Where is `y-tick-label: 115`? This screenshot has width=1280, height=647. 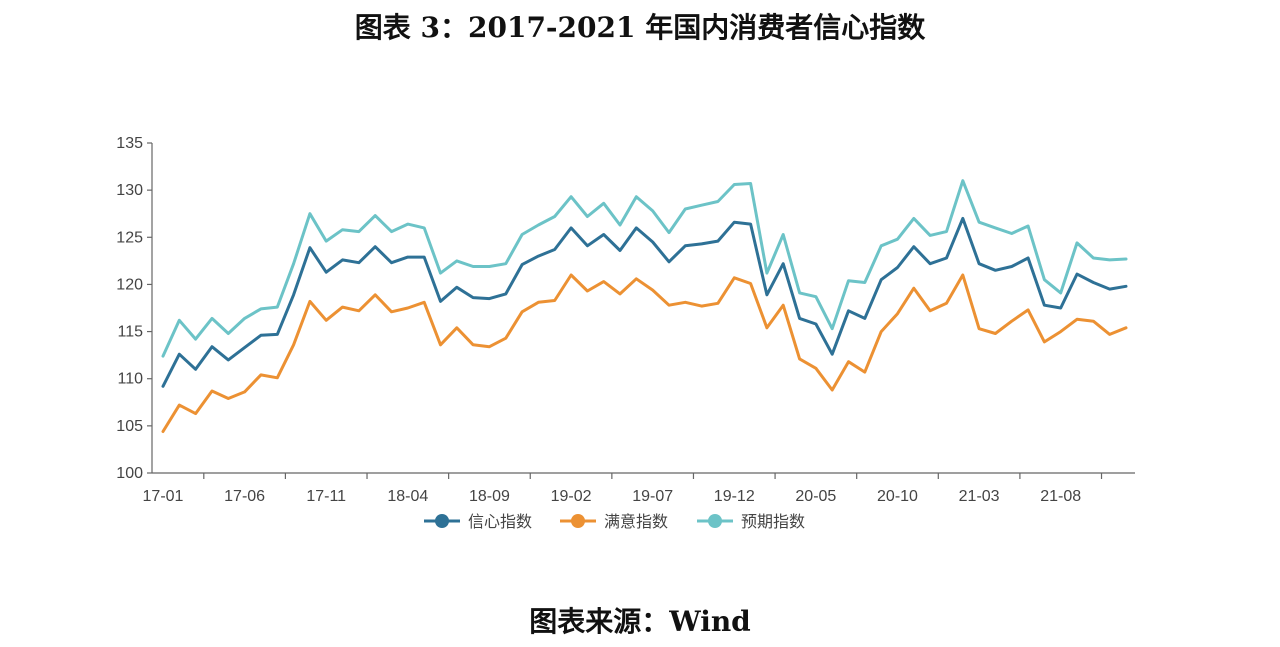
y-tick-label: 115 is located at coordinates (130, 332).